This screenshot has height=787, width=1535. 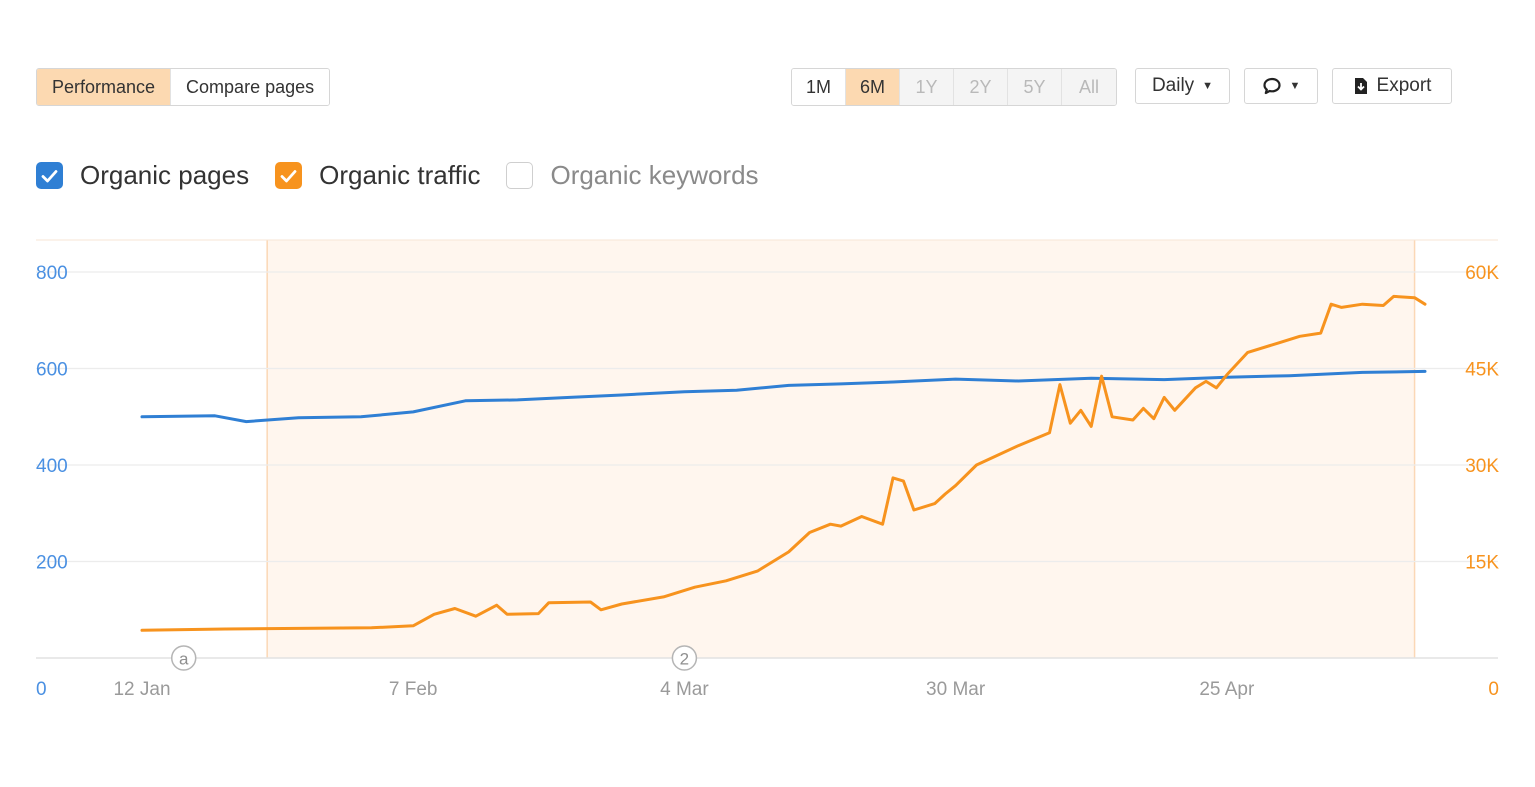 I want to click on annotations-dropdown: ▼, so click(x=1281, y=86).